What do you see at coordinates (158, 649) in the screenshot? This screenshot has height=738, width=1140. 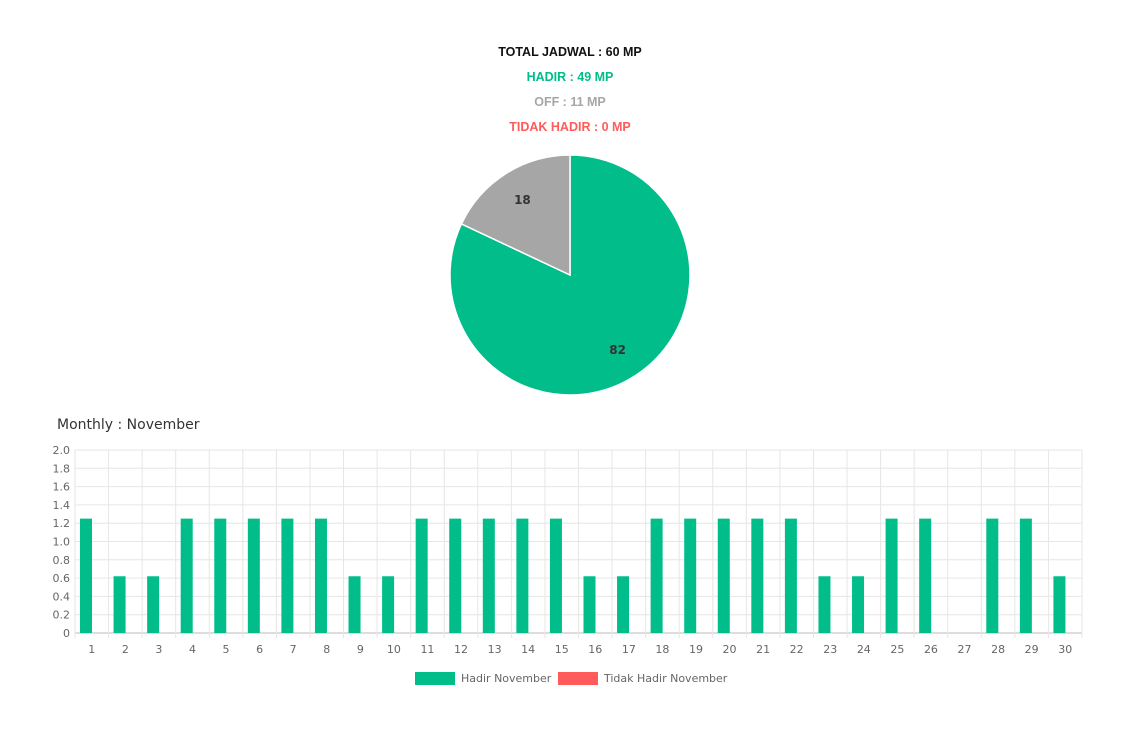 I see `x-tick-label: 3` at bounding box center [158, 649].